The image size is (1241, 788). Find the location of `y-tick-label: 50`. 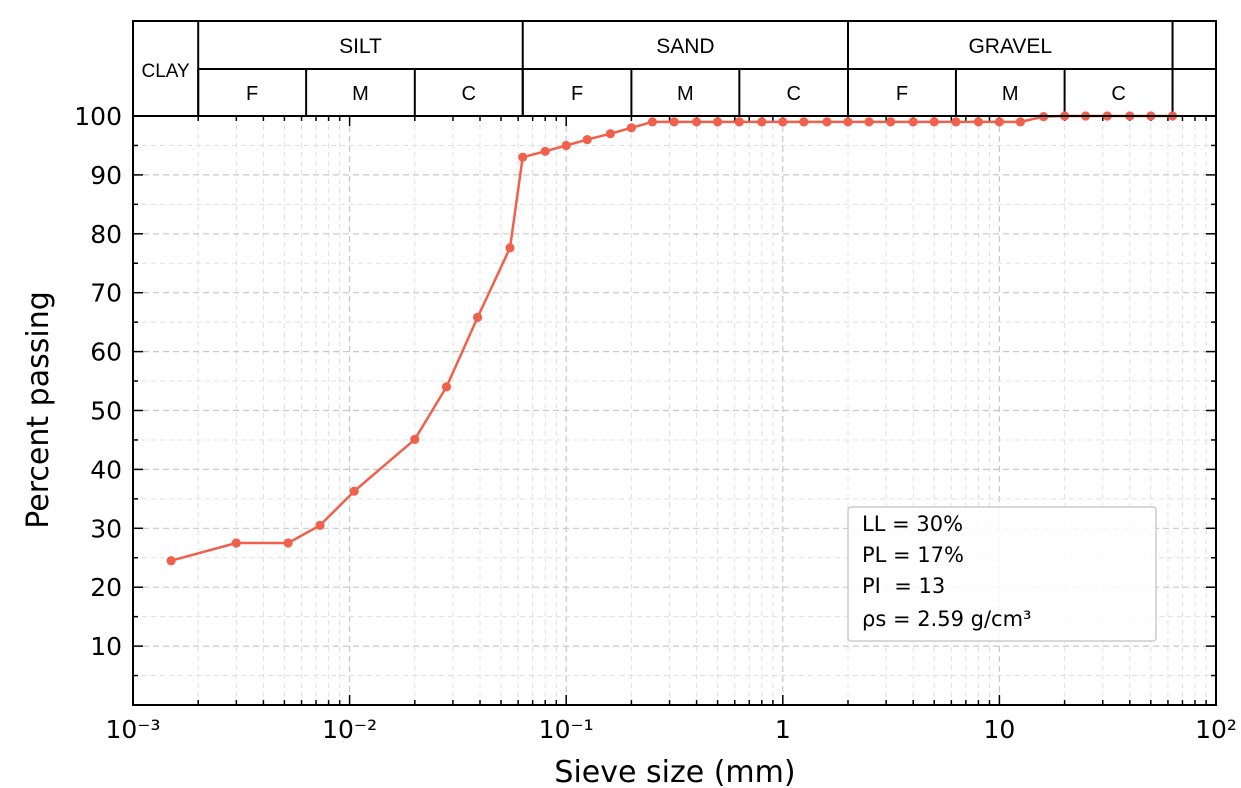

y-tick-label: 50 is located at coordinates (106, 411).